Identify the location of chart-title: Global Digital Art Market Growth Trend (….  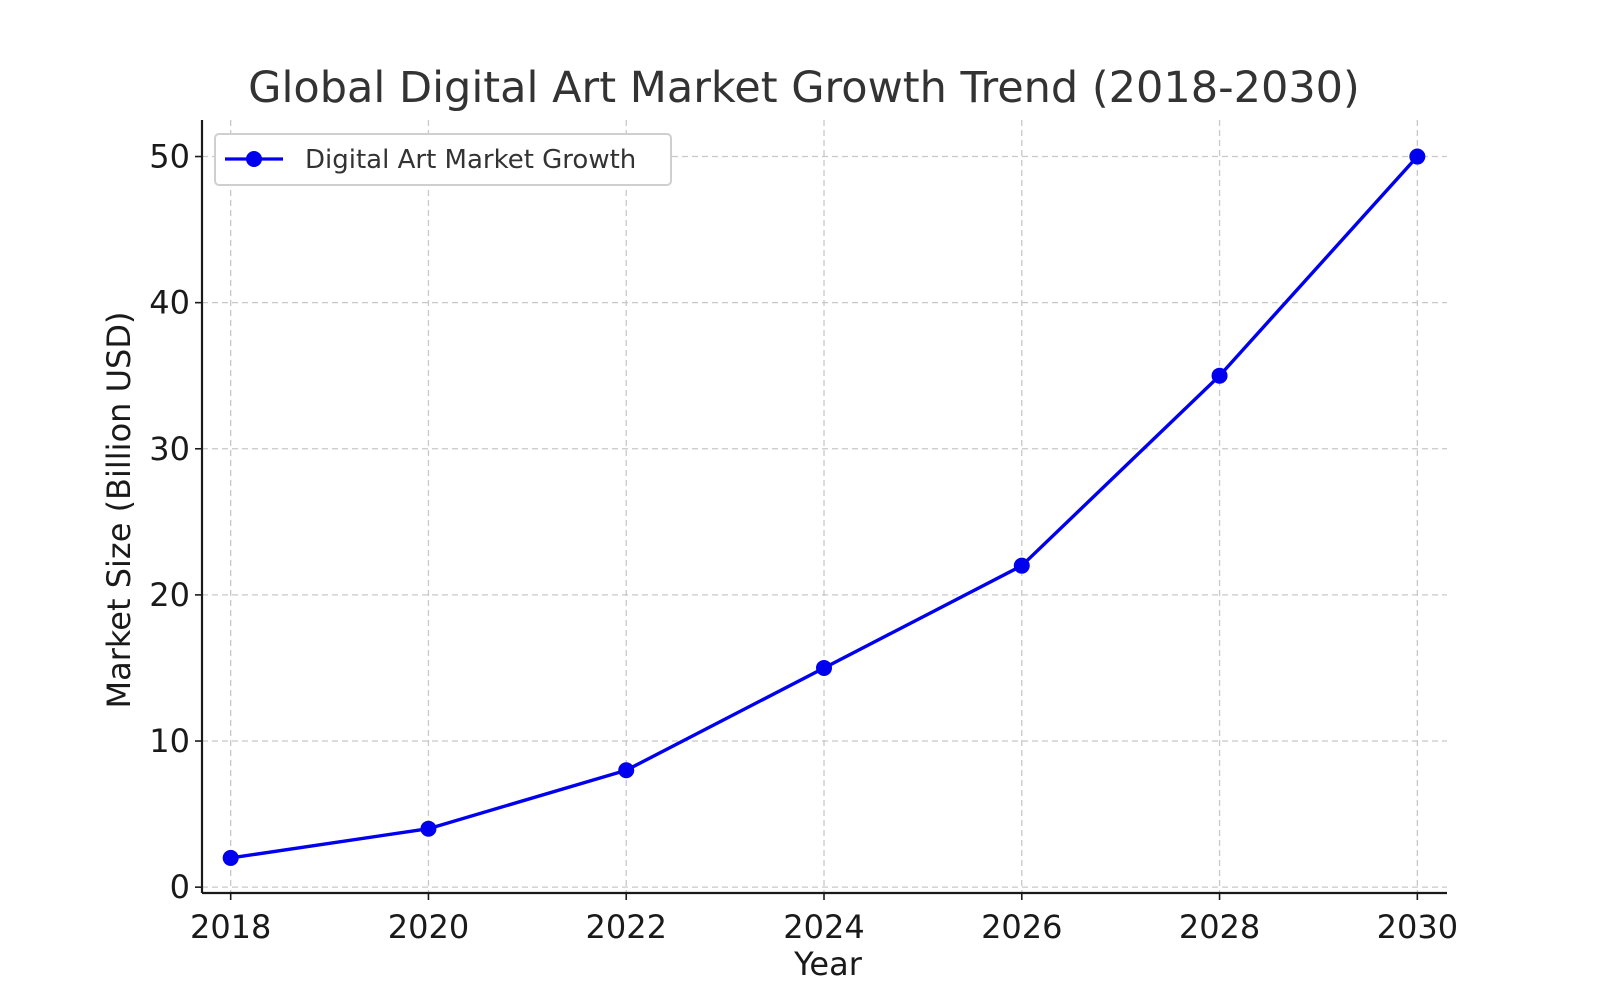
(804, 88).